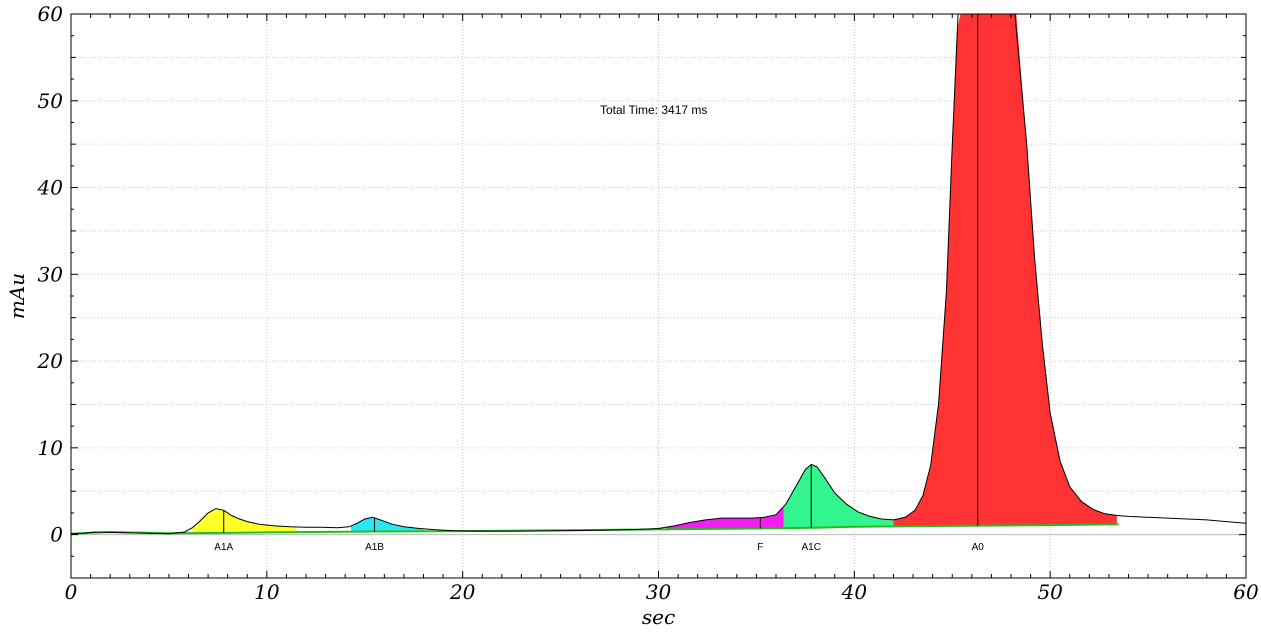 This screenshot has width=1261, height=634. What do you see at coordinates (1005, 270) in the screenshot?
I see `peak-fill-a0` at bounding box center [1005, 270].